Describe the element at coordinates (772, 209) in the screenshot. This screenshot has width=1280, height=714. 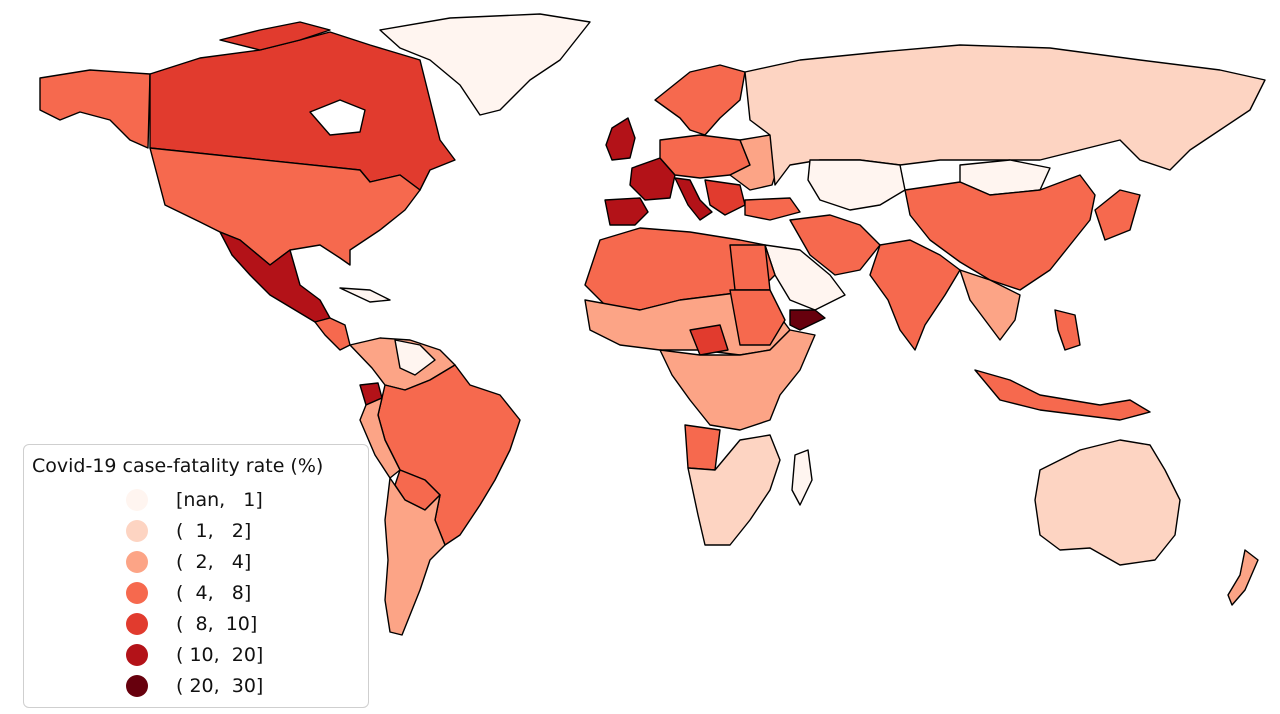
I see `turkey-region` at that location.